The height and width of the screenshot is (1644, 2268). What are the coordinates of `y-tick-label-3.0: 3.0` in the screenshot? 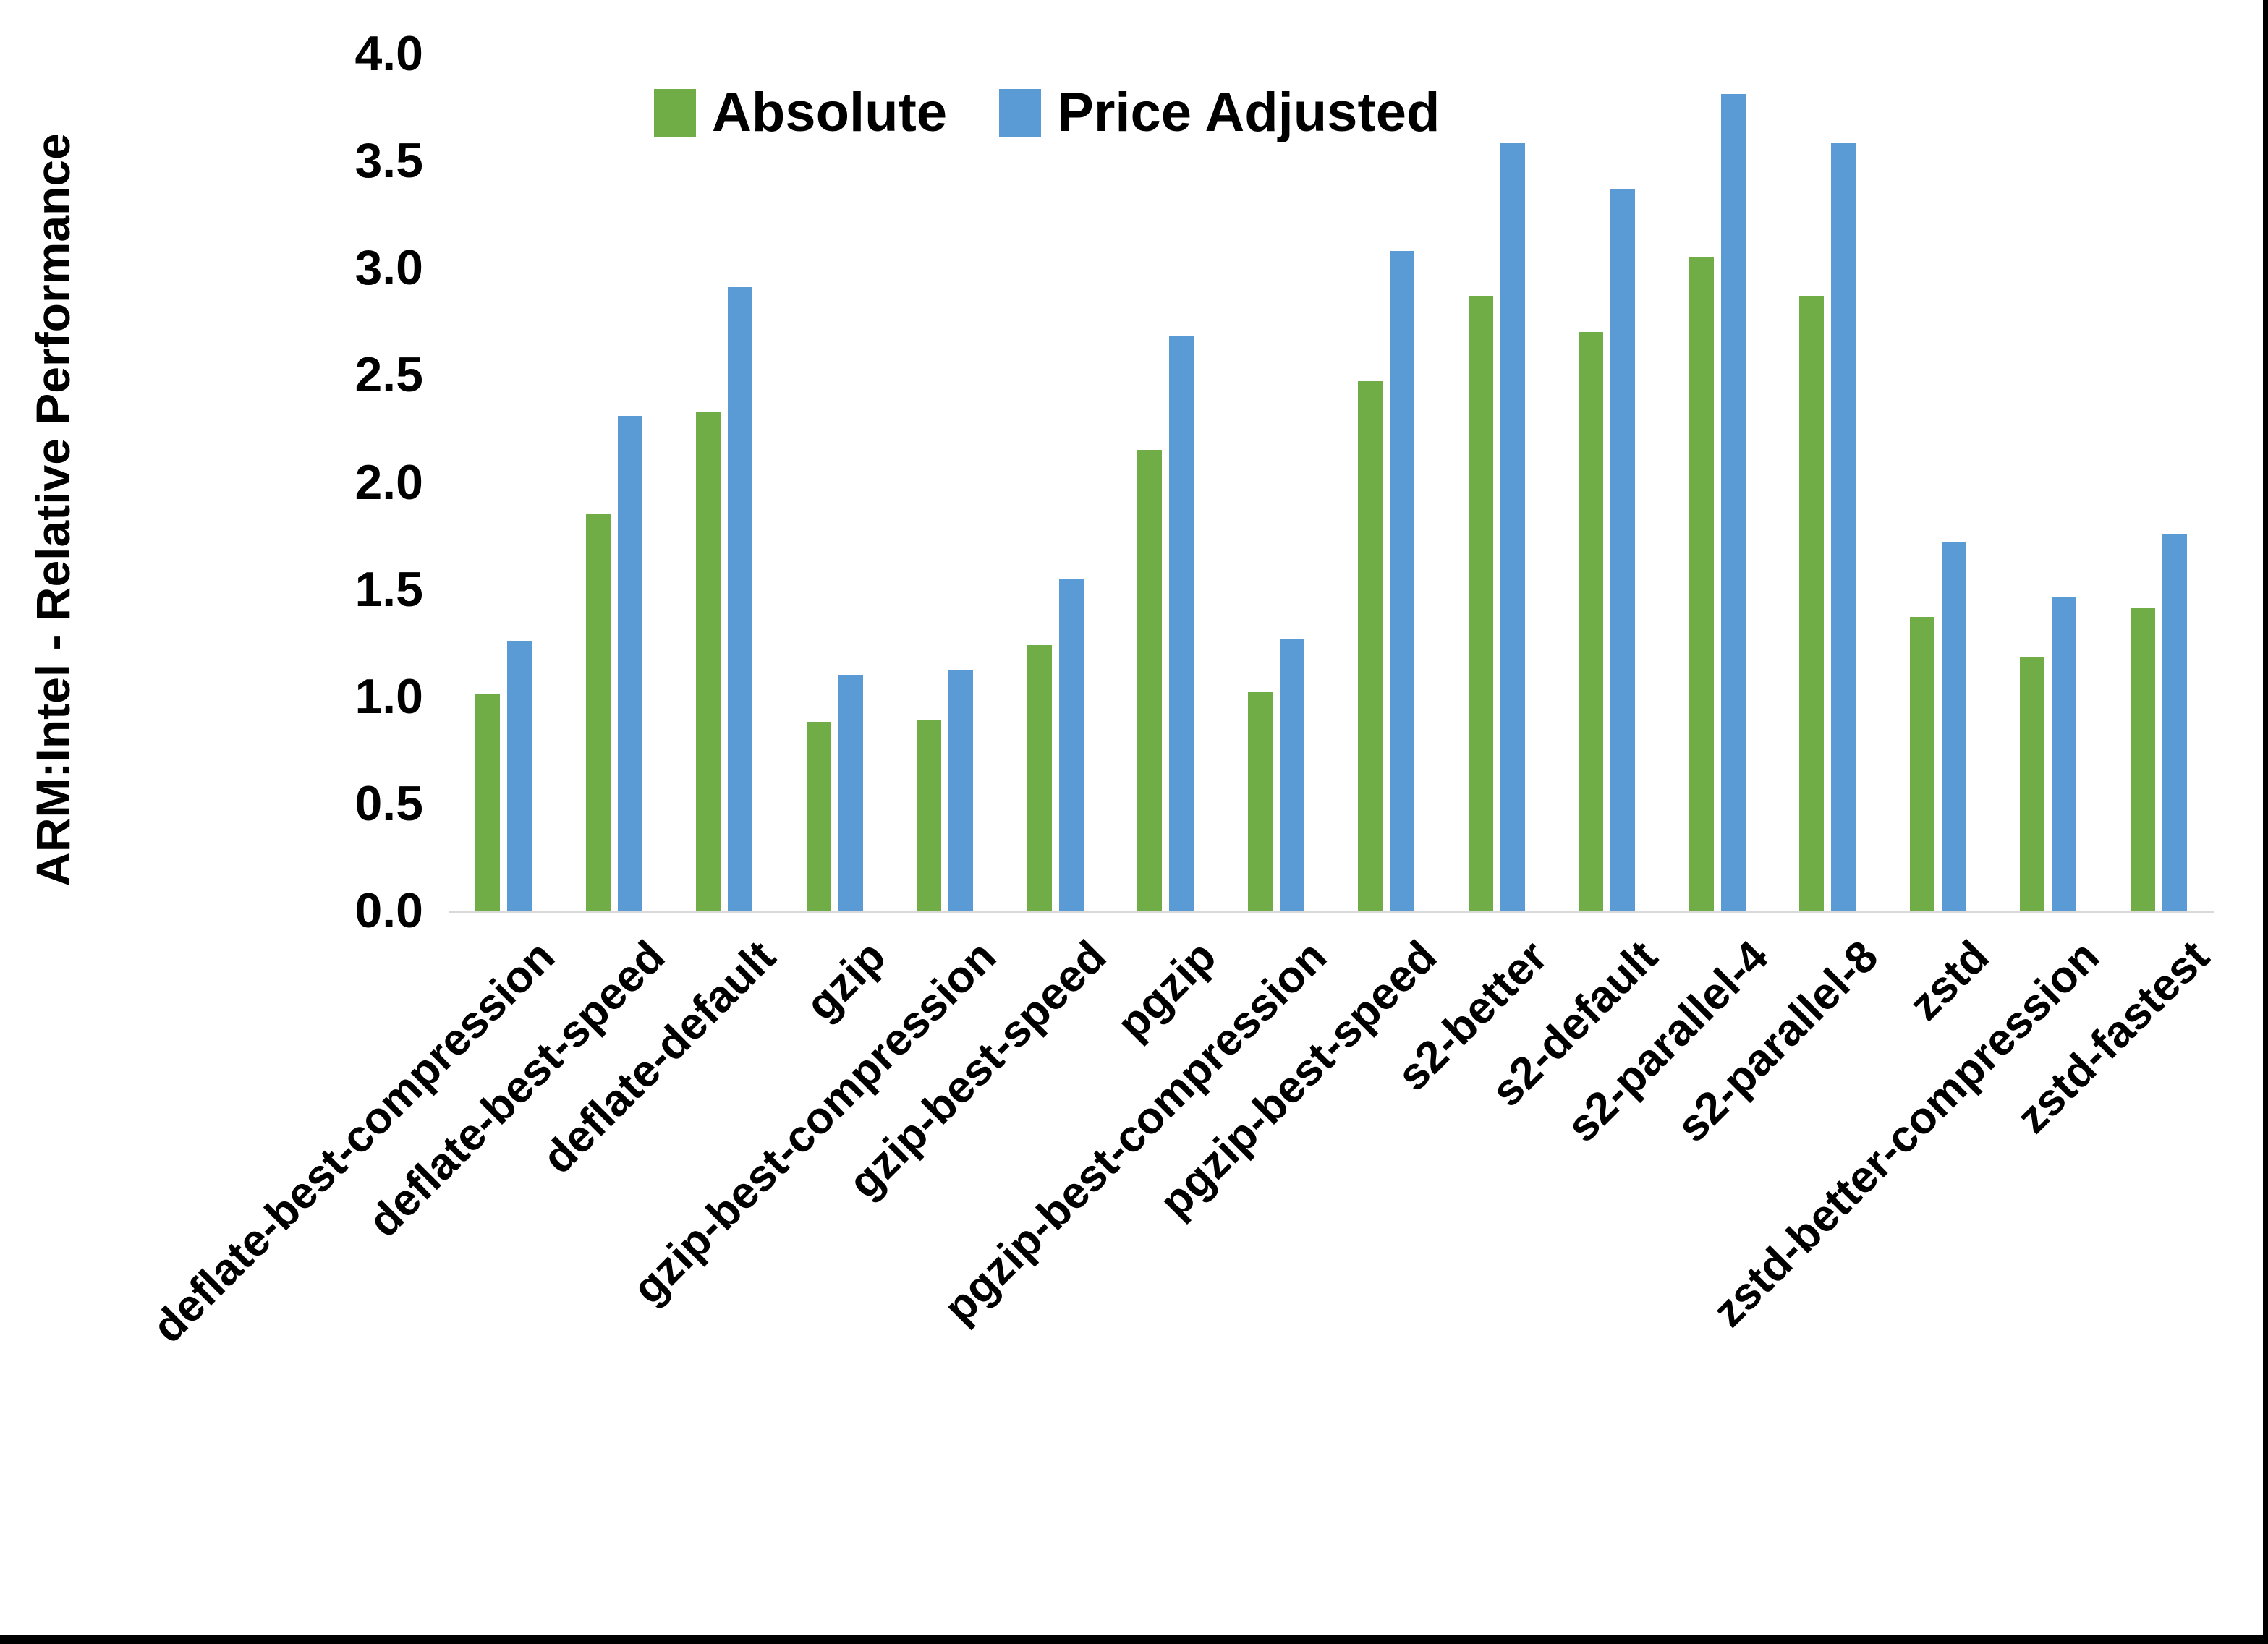 It's located at (388, 268).